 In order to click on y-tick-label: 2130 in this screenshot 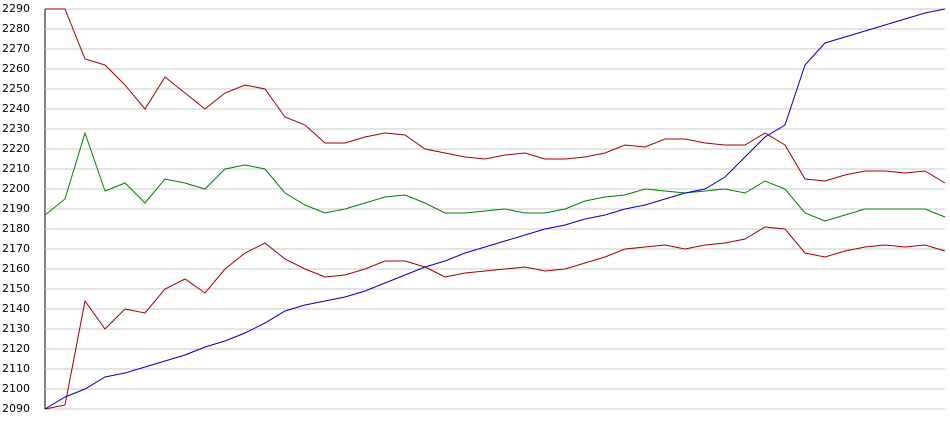, I will do `click(16, 328)`.